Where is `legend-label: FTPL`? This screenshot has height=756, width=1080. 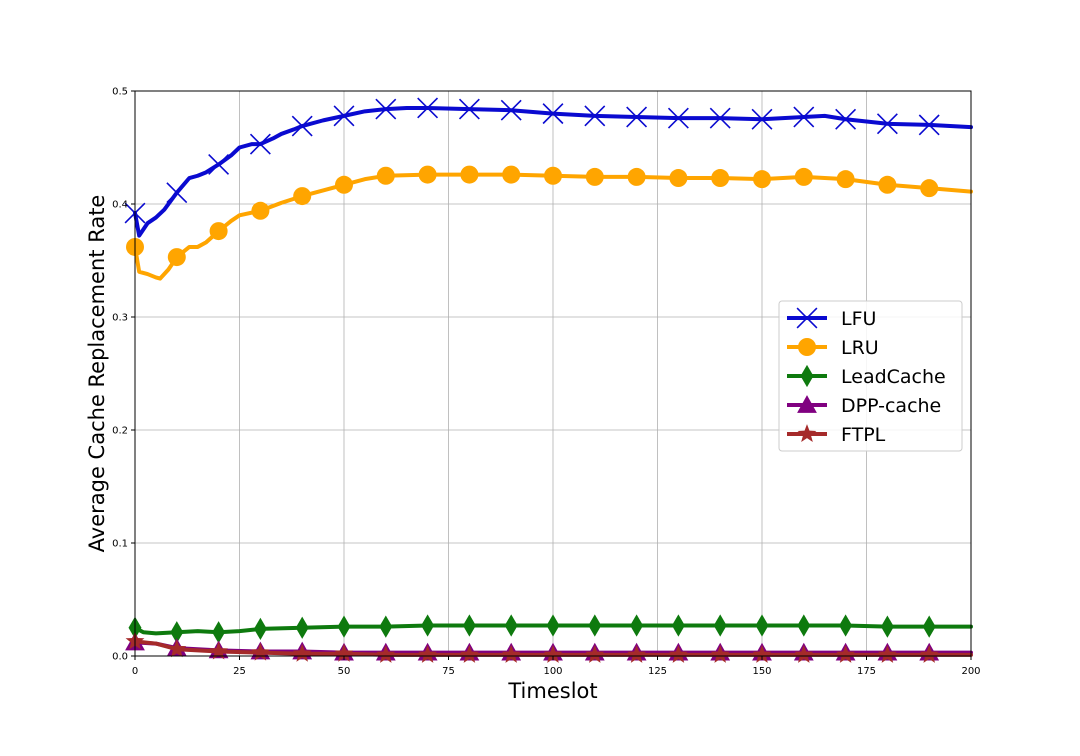 legend-label: FTPL is located at coordinates (863, 435).